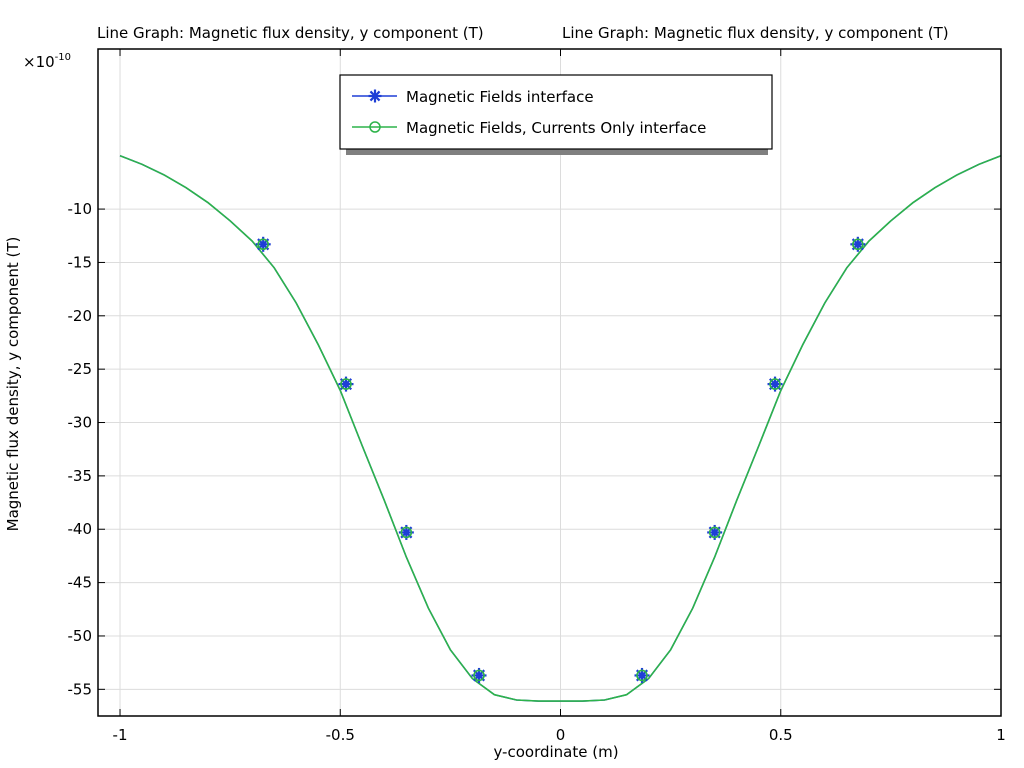 This screenshot has height=768, width=1024. I want to click on y-tick-label: -50, so click(80, 636).